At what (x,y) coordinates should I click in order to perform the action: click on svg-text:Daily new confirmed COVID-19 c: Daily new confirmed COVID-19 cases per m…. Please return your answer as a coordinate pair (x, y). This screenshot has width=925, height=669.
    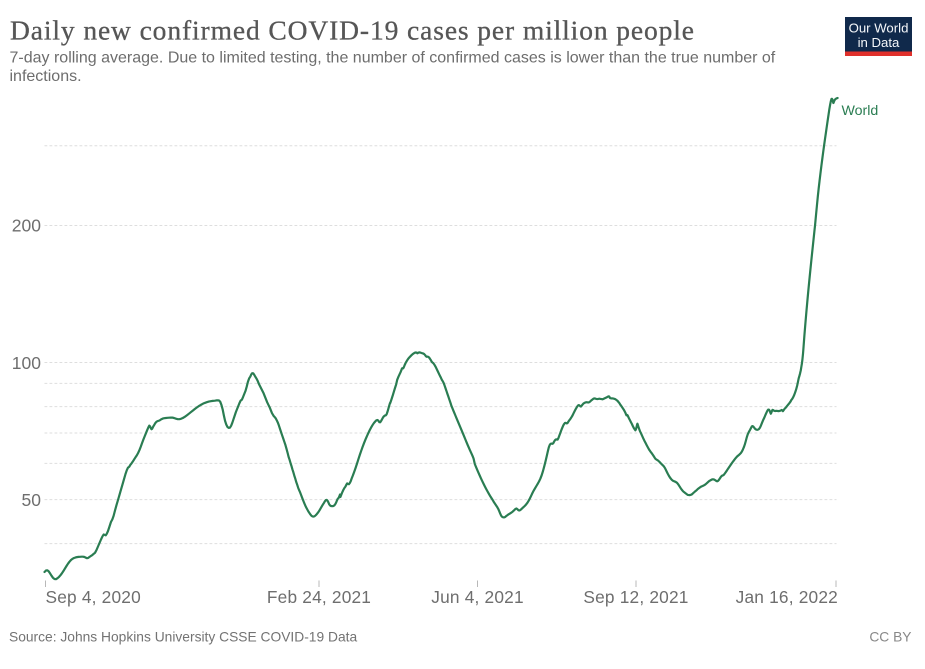
    Looking at the image, I should click on (352, 30).